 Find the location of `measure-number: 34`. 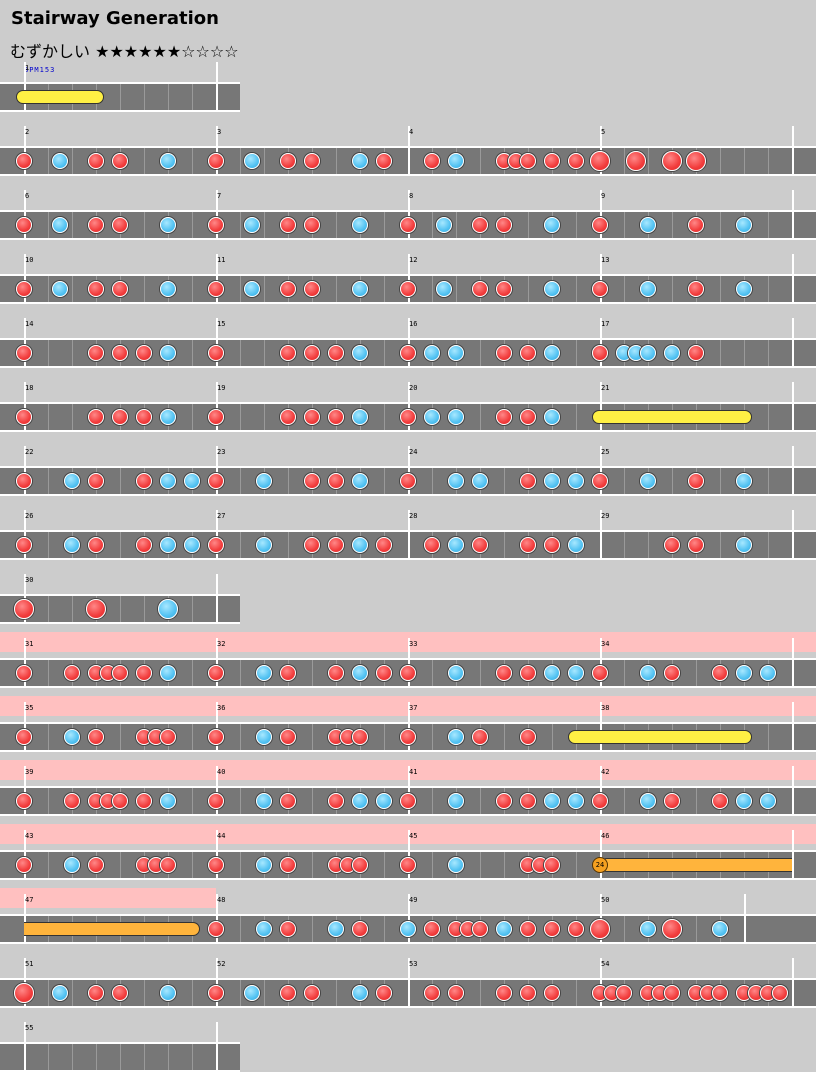

measure-number: 34 is located at coordinates (605, 644).